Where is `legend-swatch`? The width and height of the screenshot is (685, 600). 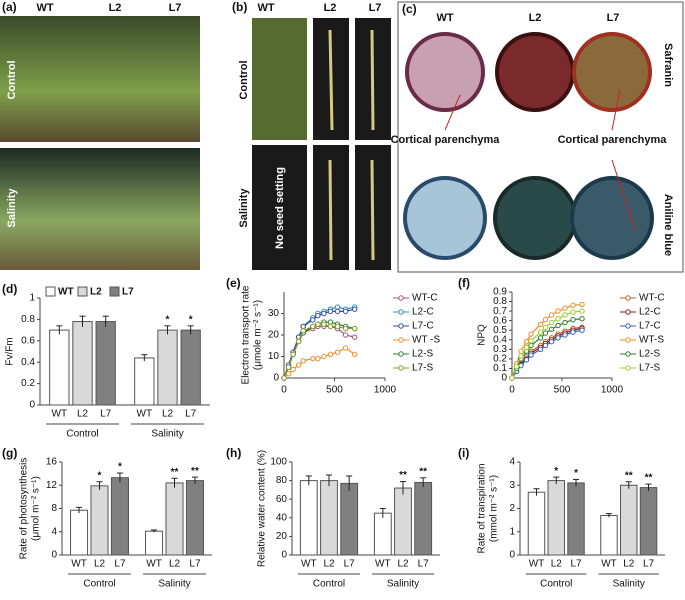
legend-swatch is located at coordinates (50, 291).